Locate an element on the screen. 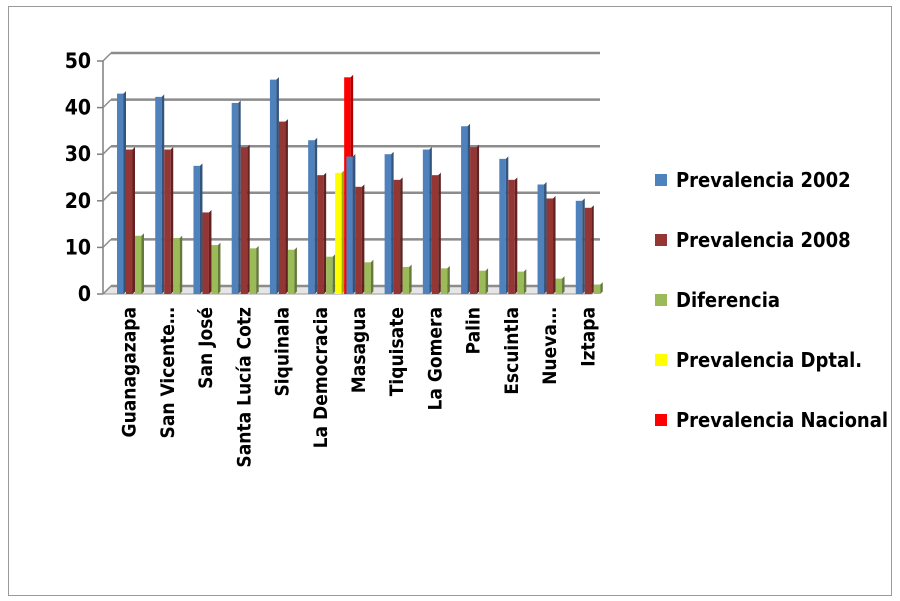 This screenshot has width=900, height=601. x-tick-label: Masagua is located at coordinates (359, 350).